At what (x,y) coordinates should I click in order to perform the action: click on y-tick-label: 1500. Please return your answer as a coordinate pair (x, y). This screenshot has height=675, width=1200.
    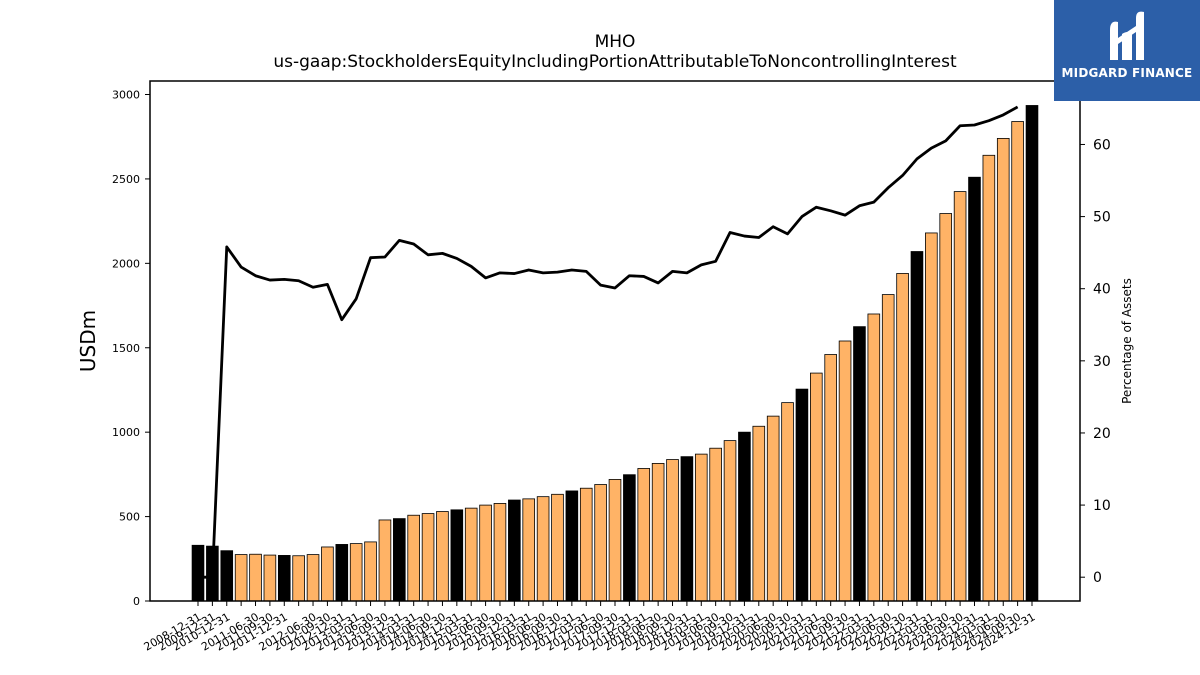
    Looking at the image, I should click on (126, 348).